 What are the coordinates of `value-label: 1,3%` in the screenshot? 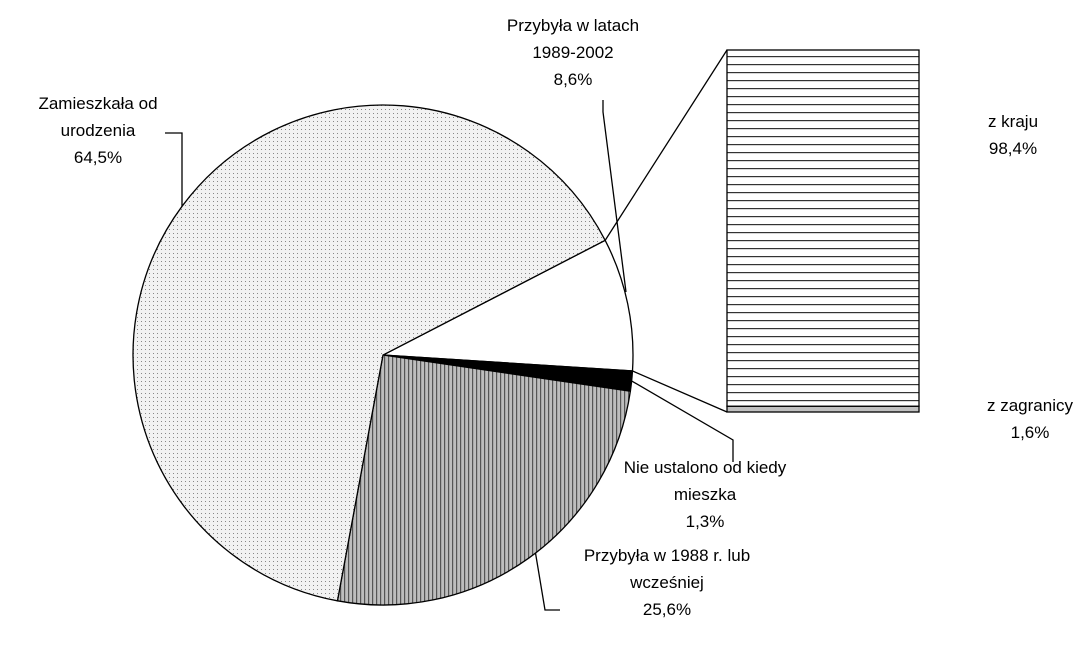 It's located at (705, 521).